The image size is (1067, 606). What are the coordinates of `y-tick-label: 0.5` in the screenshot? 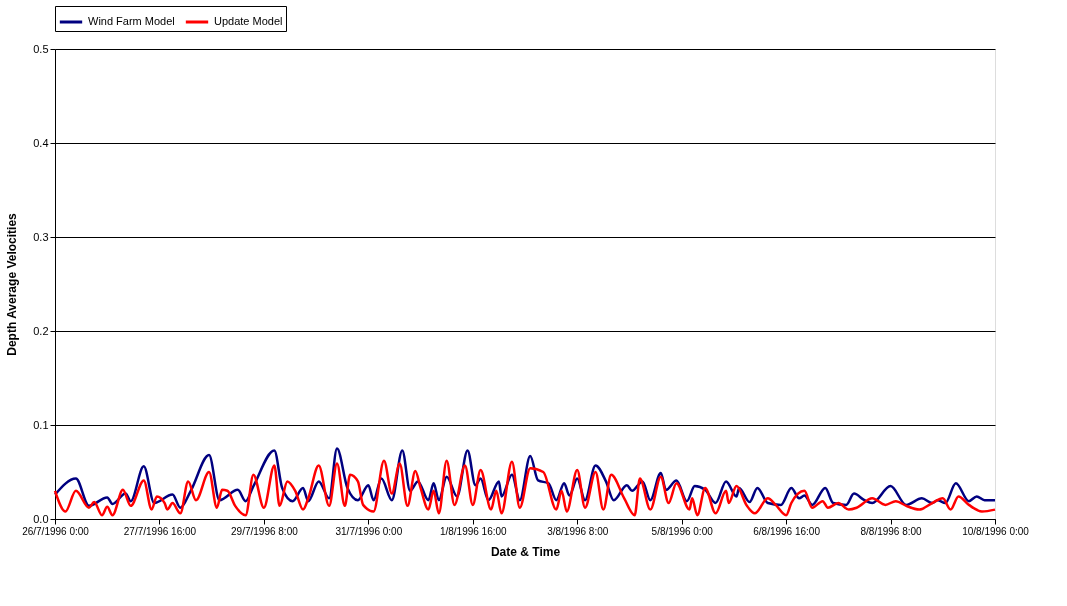 It's located at (41, 48).